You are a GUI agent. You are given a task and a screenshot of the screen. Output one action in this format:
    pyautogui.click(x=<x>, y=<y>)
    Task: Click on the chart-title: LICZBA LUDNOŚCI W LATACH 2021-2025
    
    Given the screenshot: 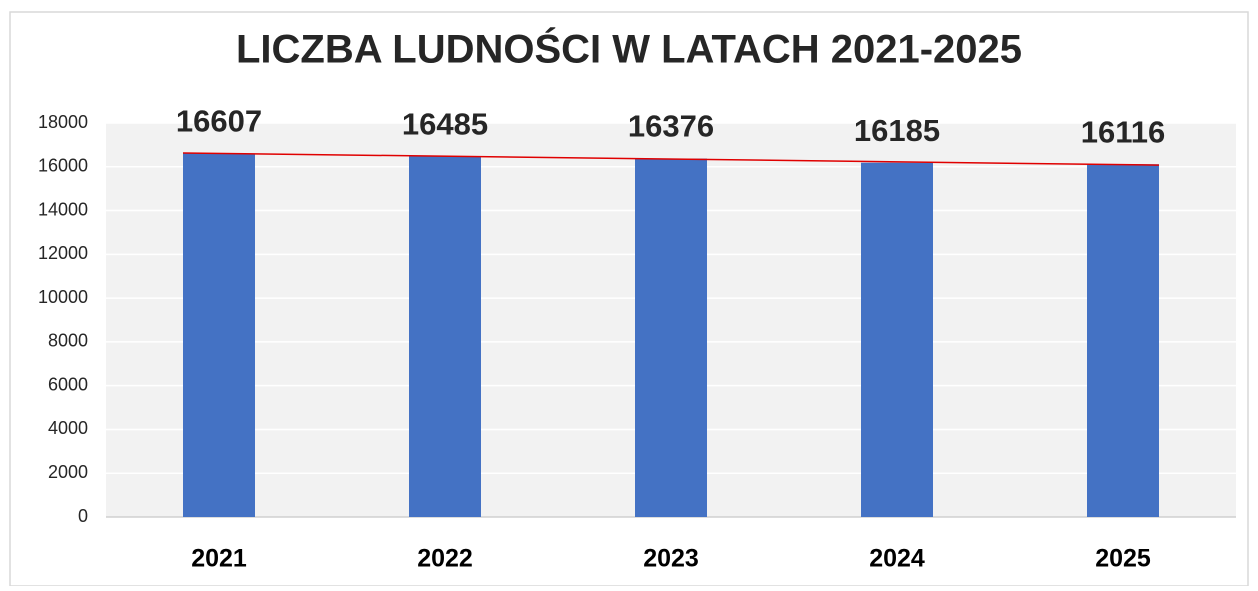 What is the action you would take?
    pyautogui.click(x=629, y=49)
    